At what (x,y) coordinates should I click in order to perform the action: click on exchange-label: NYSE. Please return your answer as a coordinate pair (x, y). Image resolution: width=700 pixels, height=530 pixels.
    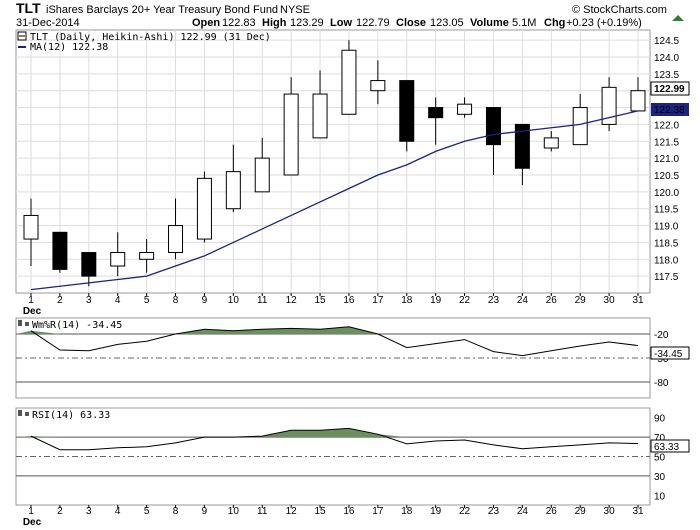
    Looking at the image, I should click on (295, 10).